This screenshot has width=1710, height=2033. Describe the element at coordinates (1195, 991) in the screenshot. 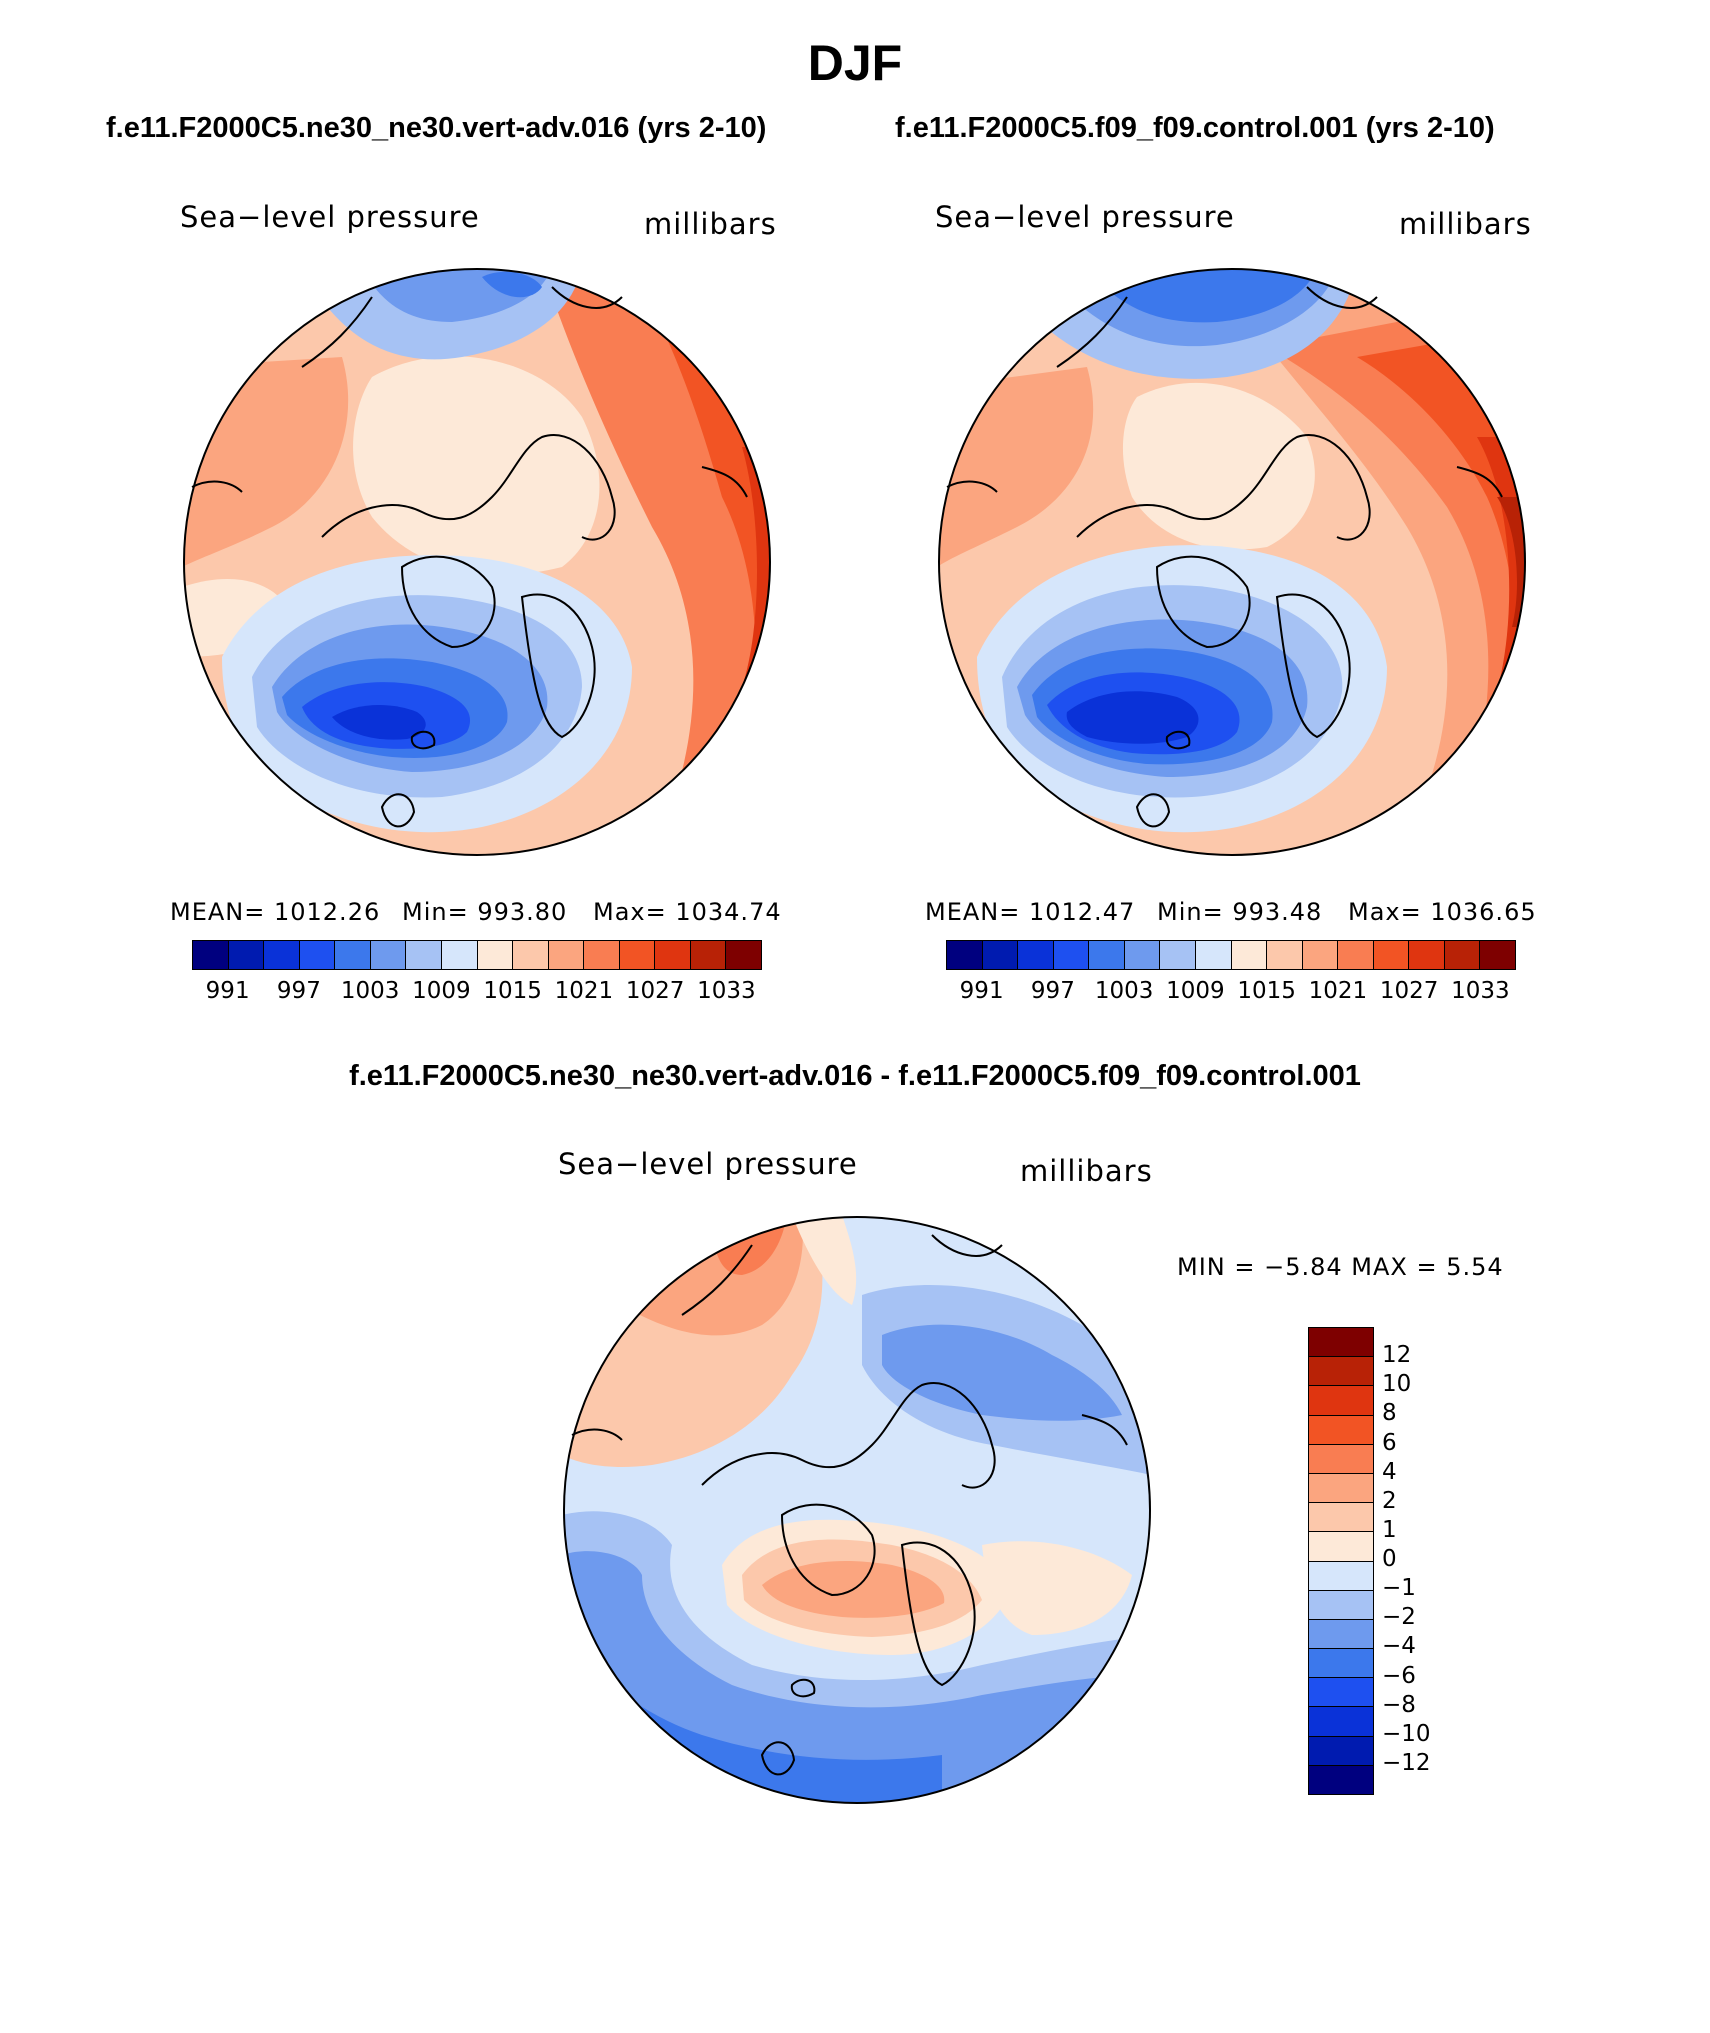

I see `right-colorbar-tick-label: 1009` at that location.